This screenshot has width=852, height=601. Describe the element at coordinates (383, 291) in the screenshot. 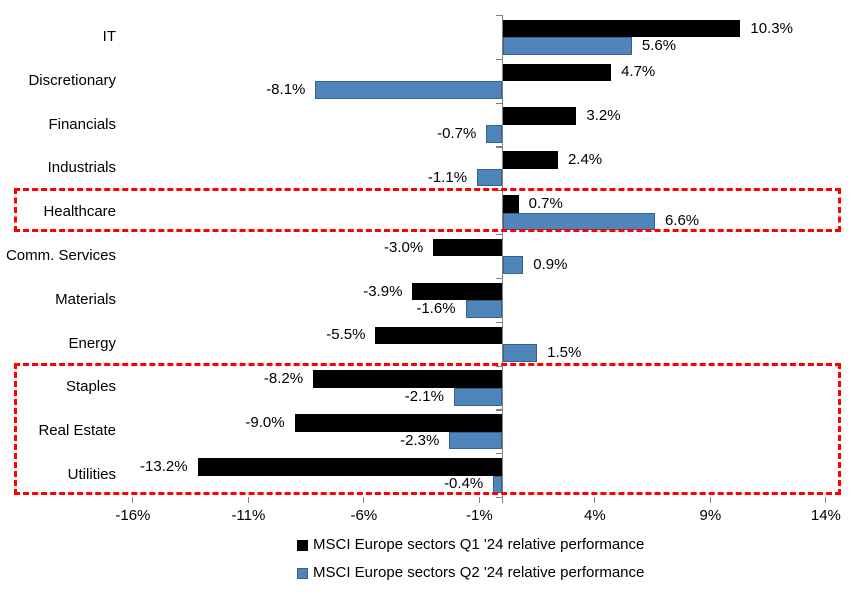

I see `data-label: -3.9%` at that location.